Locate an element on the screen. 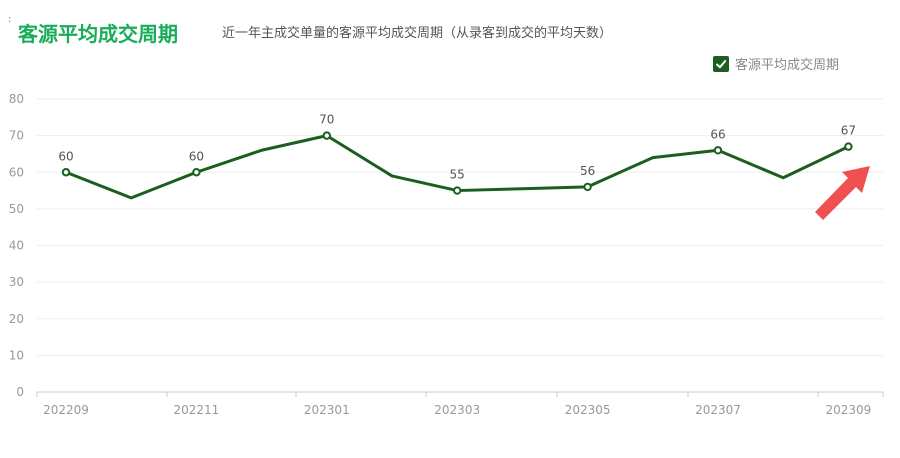  y-tick-label: 0 is located at coordinates (20, 392).